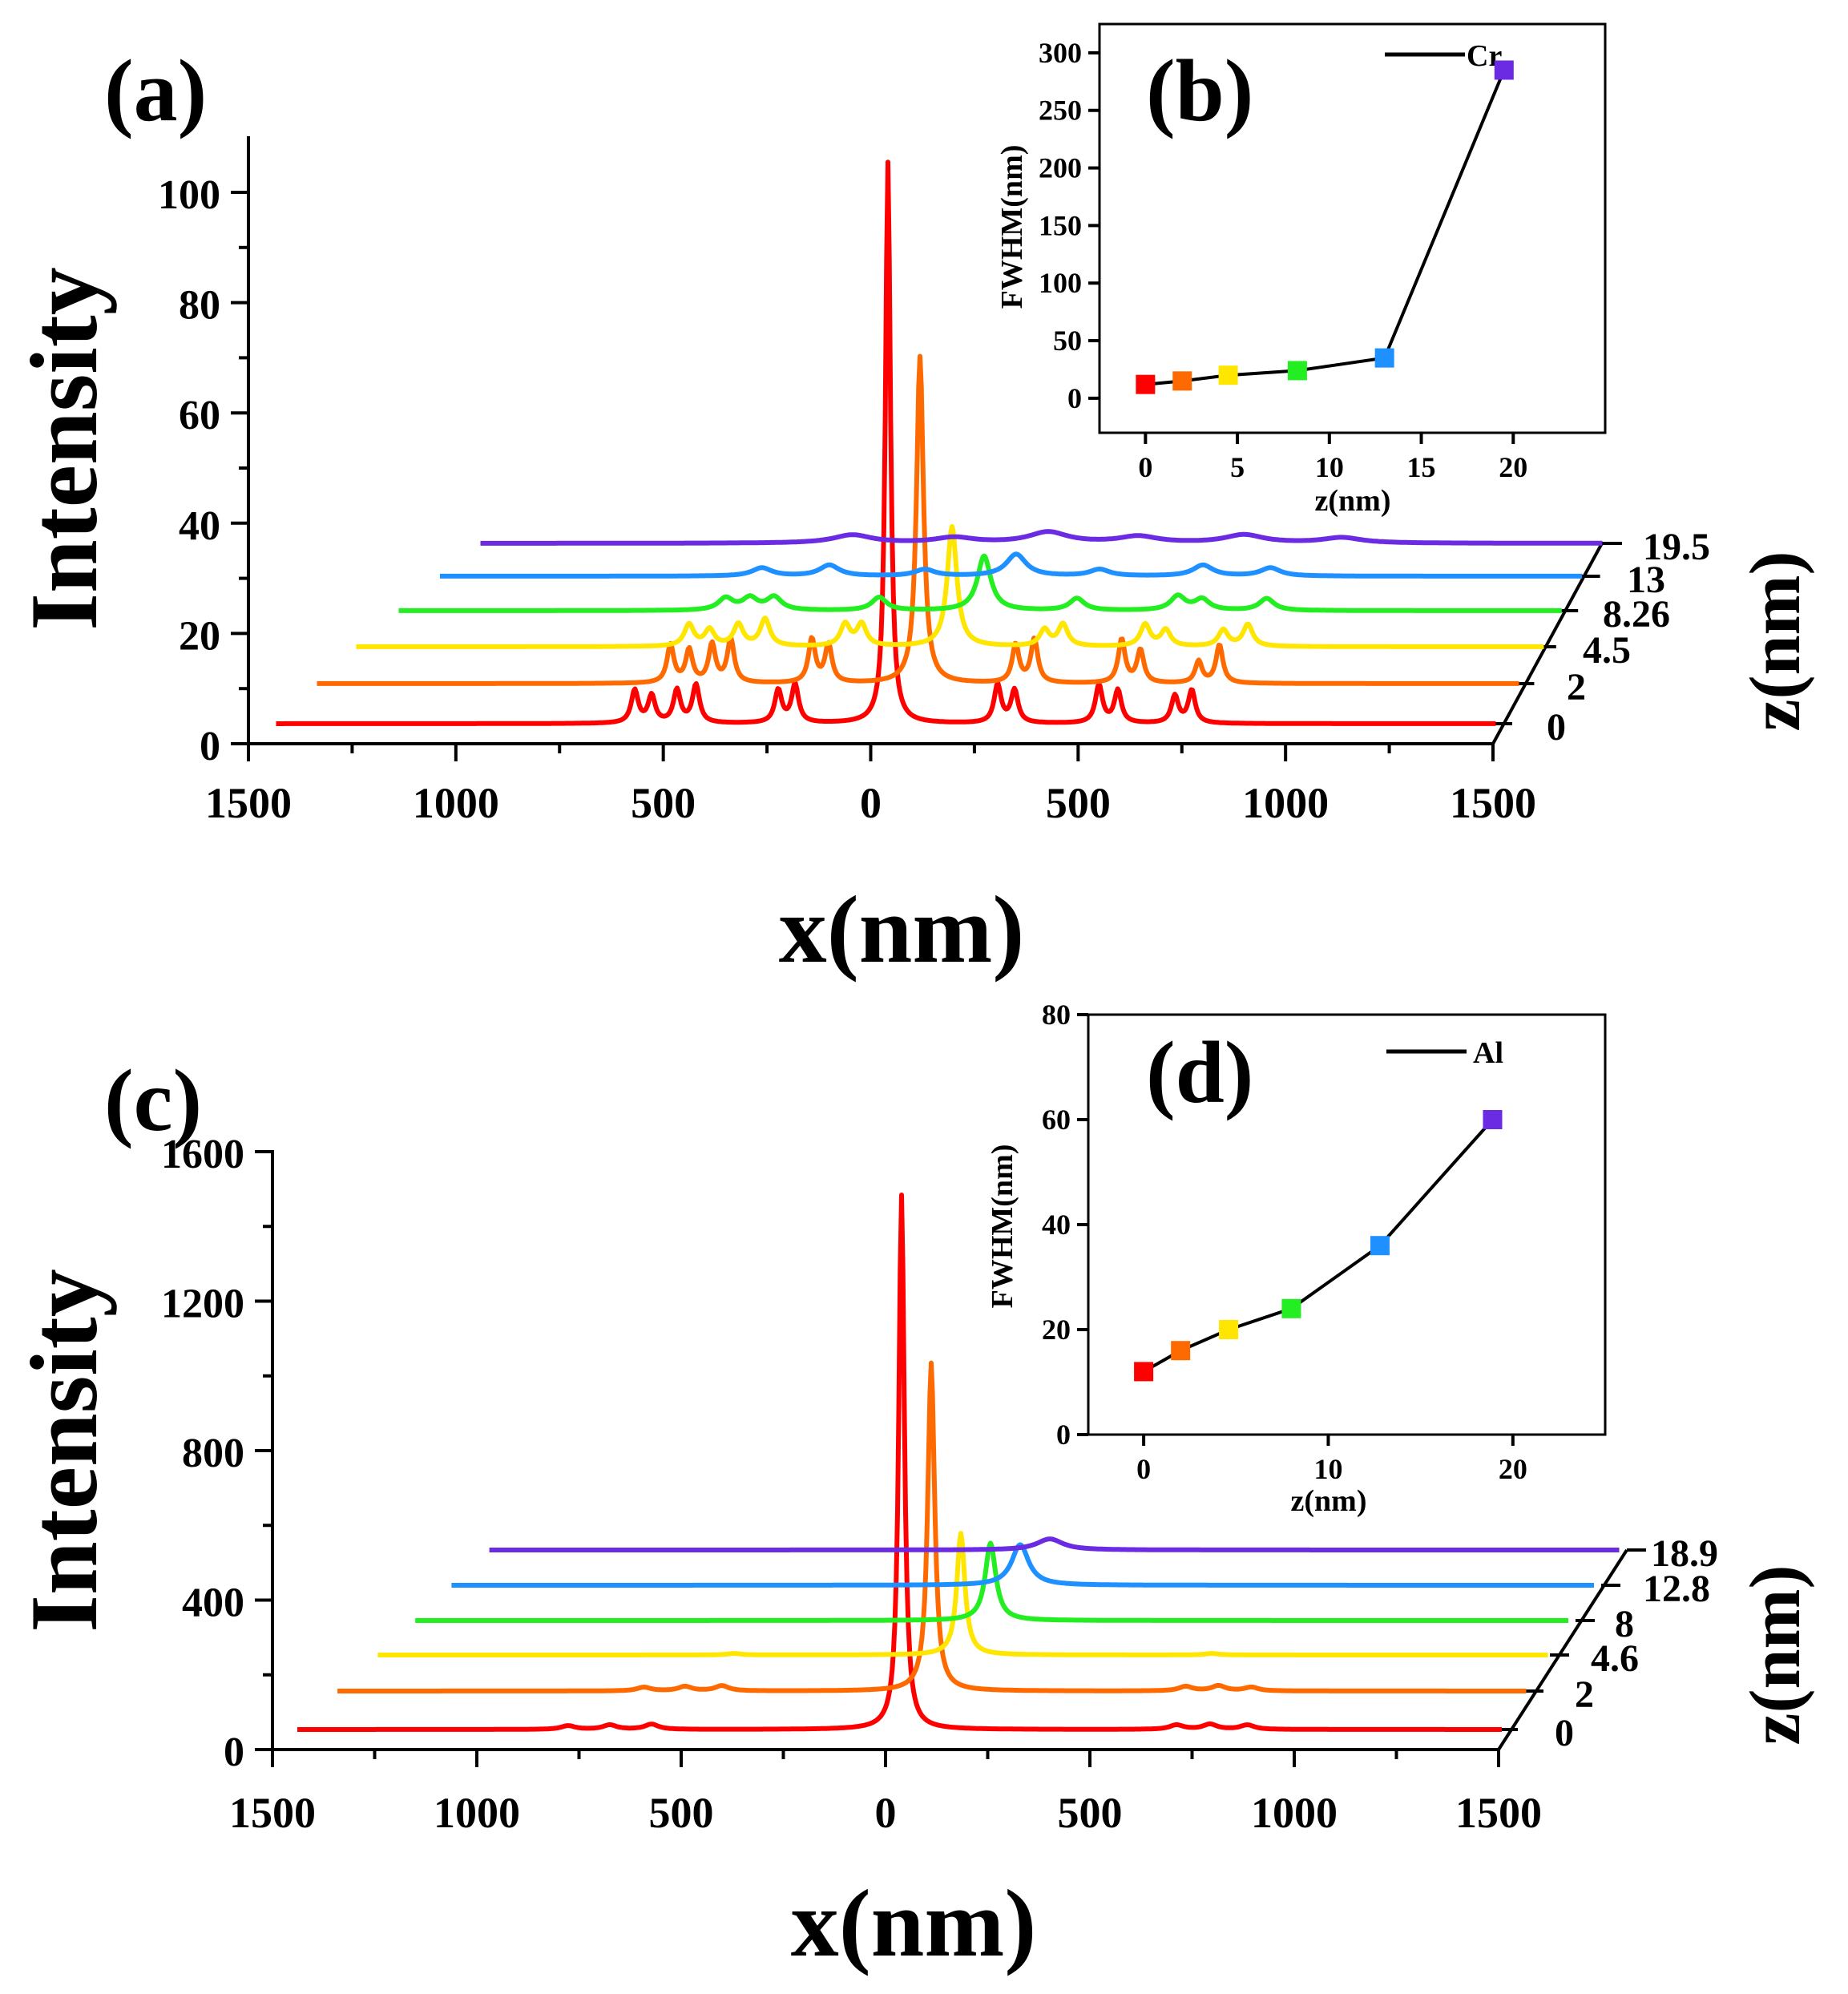  What do you see at coordinates (1199, 90) in the screenshot?
I see `panel-label: (b)` at bounding box center [1199, 90].